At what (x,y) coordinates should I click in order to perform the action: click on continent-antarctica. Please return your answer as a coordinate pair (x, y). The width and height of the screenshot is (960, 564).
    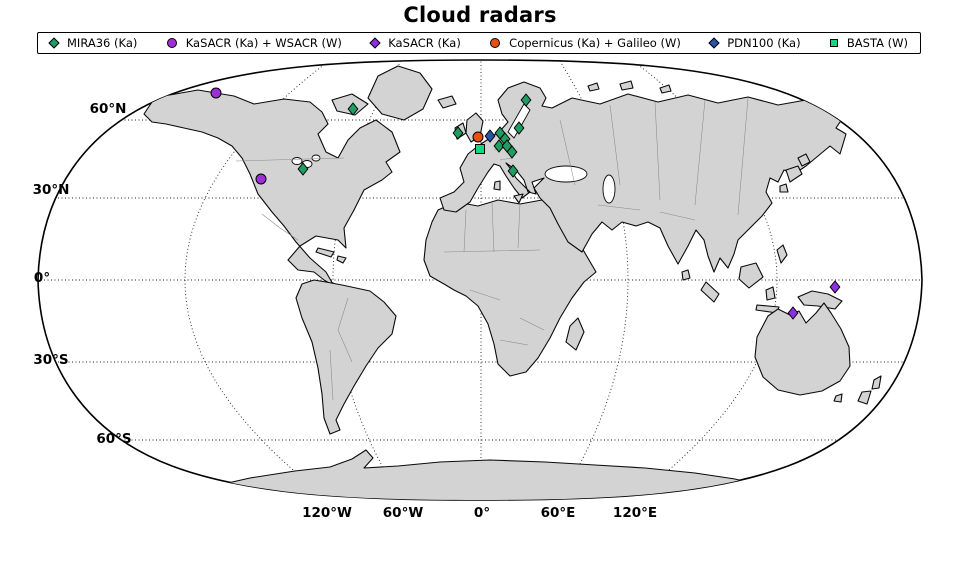
    Looking at the image, I should click on (486, 474).